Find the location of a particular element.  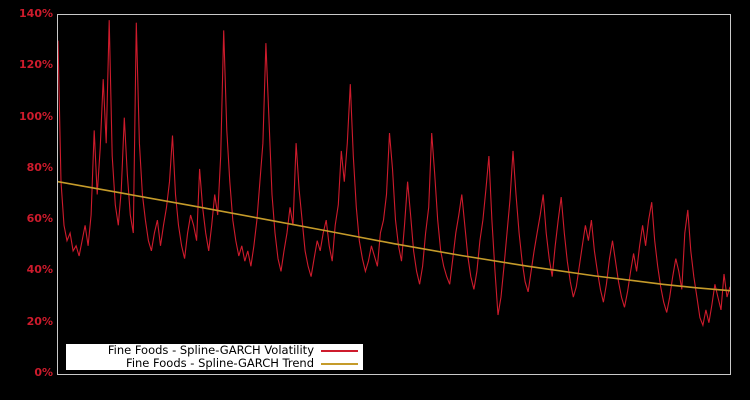

y-tick-label-60: 60% is located at coordinates (39, 218).